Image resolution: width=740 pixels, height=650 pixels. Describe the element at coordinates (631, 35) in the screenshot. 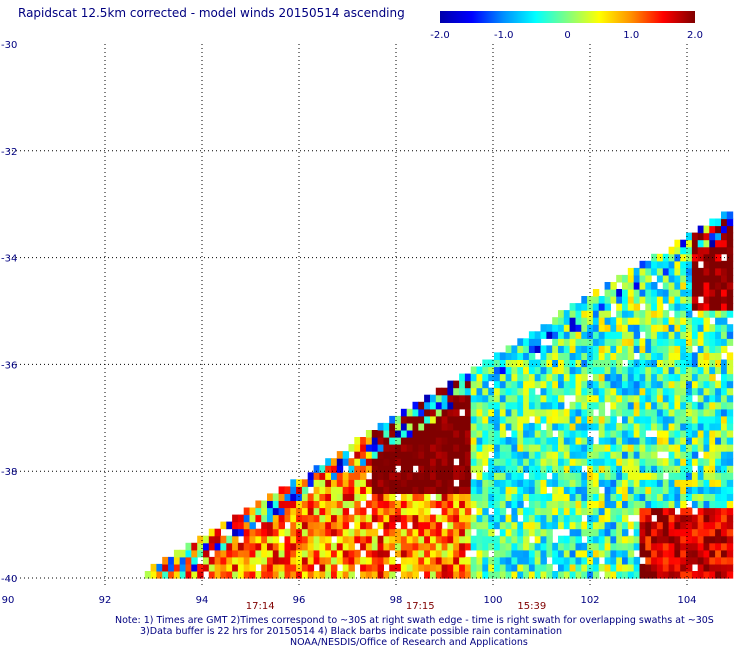

I see `colorbar-tick-label: 1.0` at that location.